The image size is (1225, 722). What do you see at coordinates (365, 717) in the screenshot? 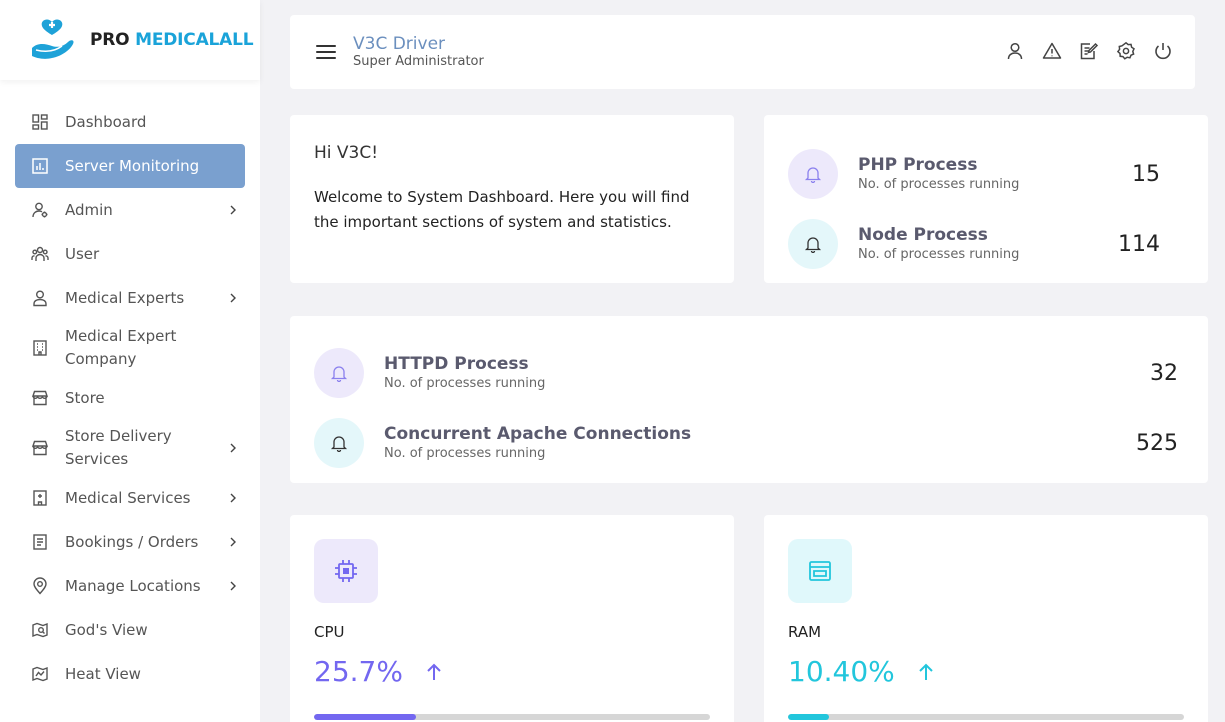
I see `cpu-progress-fill` at bounding box center [365, 717].